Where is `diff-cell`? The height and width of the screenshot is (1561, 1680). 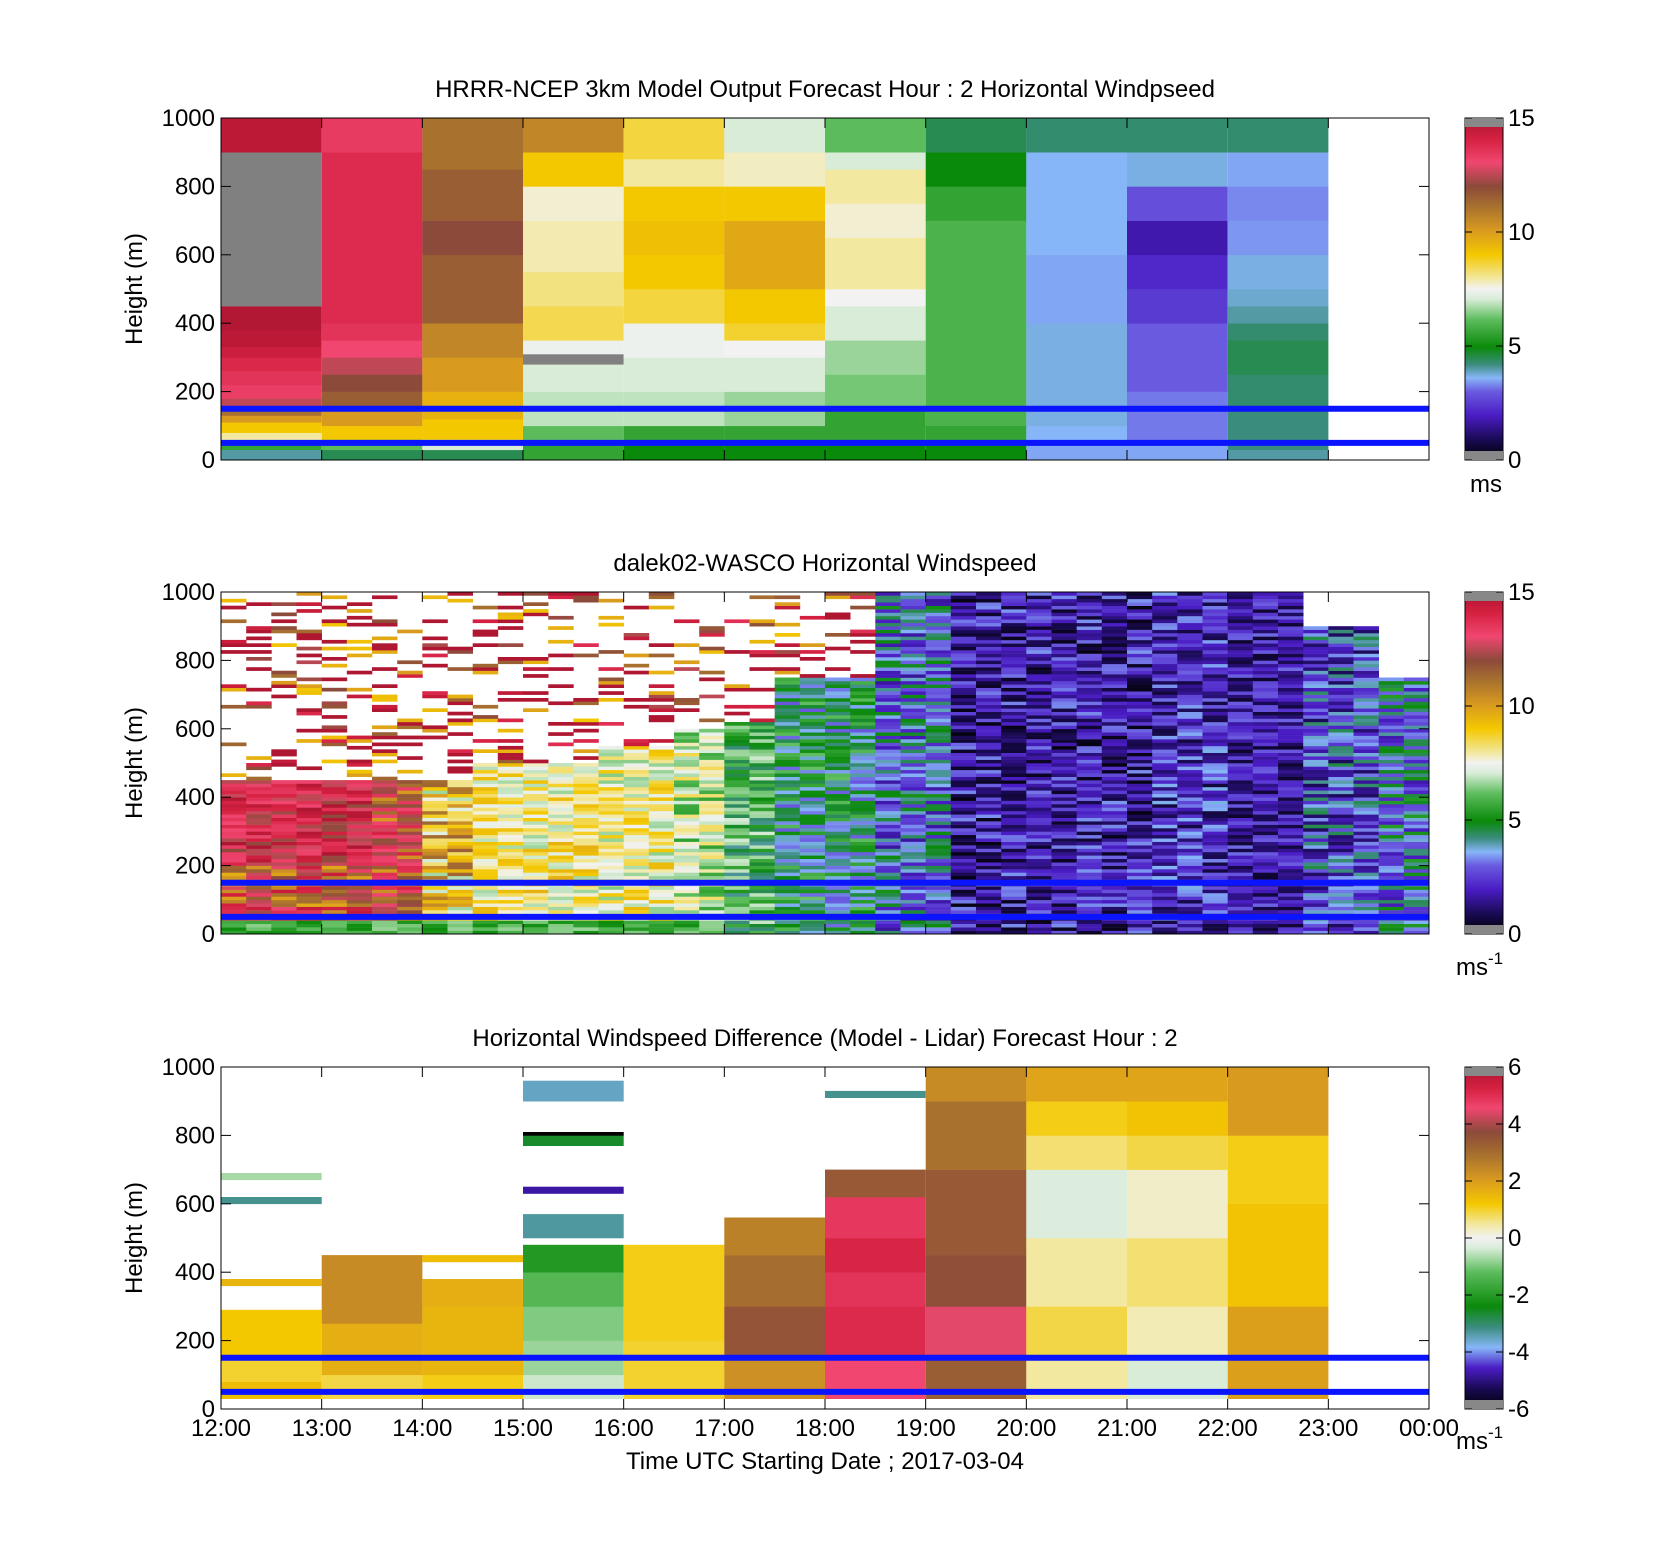 diff-cell is located at coordinates (1177, 1204).